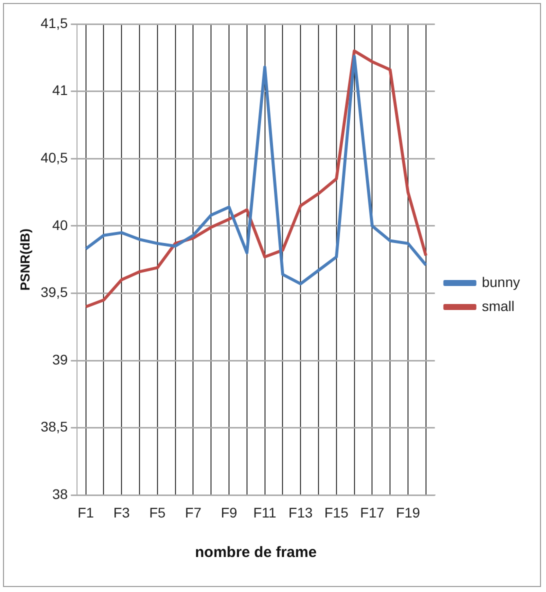 The image size is (546, 592). I want to click on y-tick-label: 41, so click(60, 90).